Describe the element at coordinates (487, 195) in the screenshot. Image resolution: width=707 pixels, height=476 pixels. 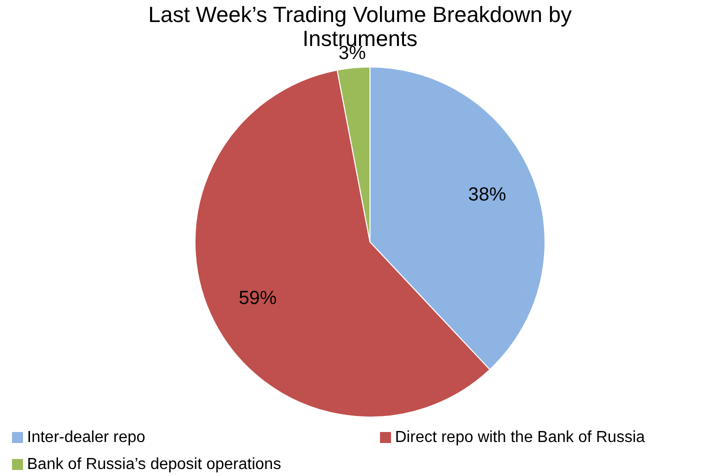
I see `data-label: 38%` at that location.